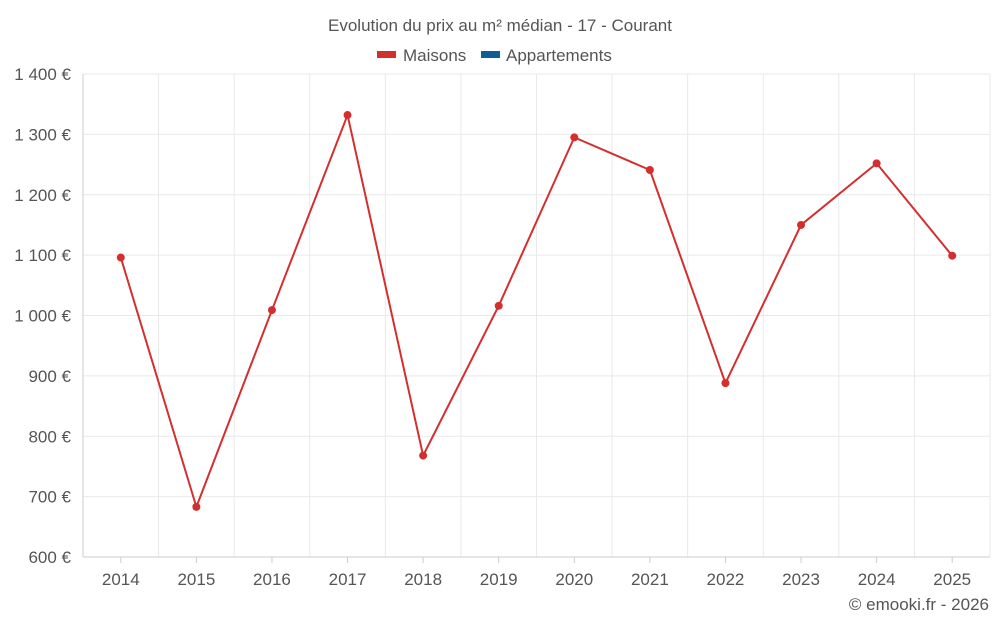 The width and height of the screenshot is (1000, 625). I want to click on x-tick-label: 2016, so click(272, 579).